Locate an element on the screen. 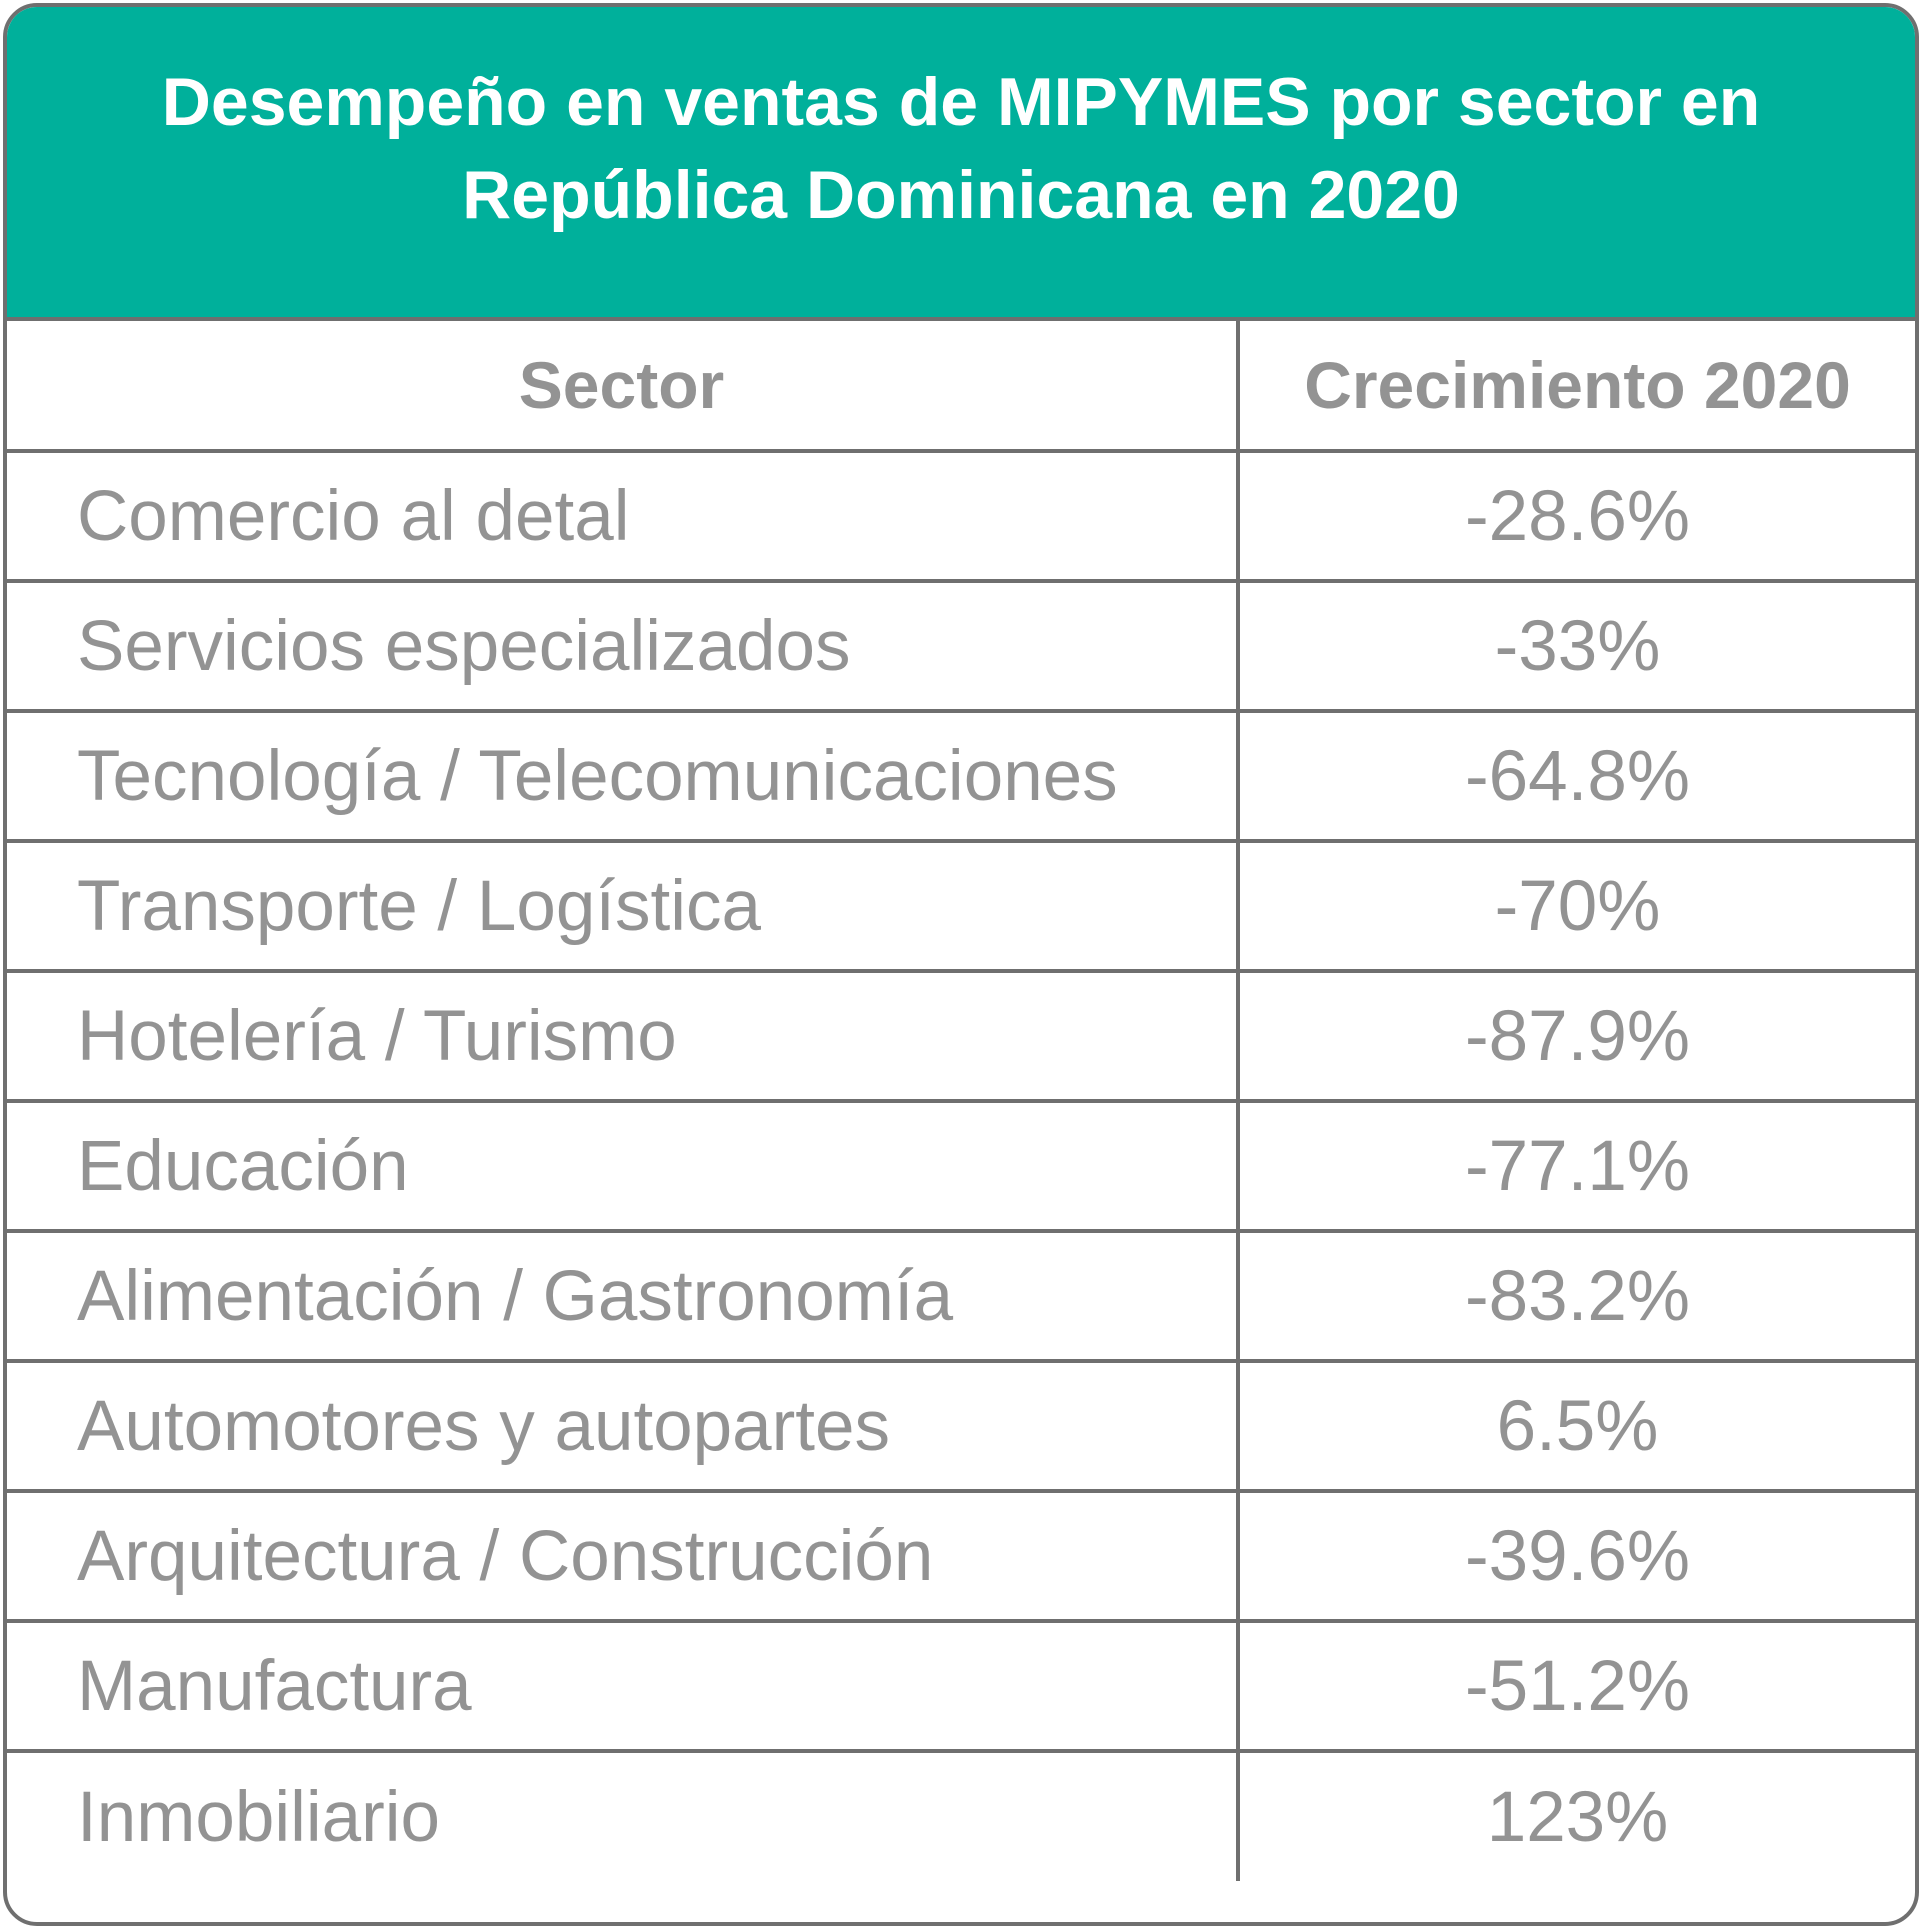 This screenshot has width=1920, height=1927. sector-cell: Educación is located at coordinates (623, 1167).